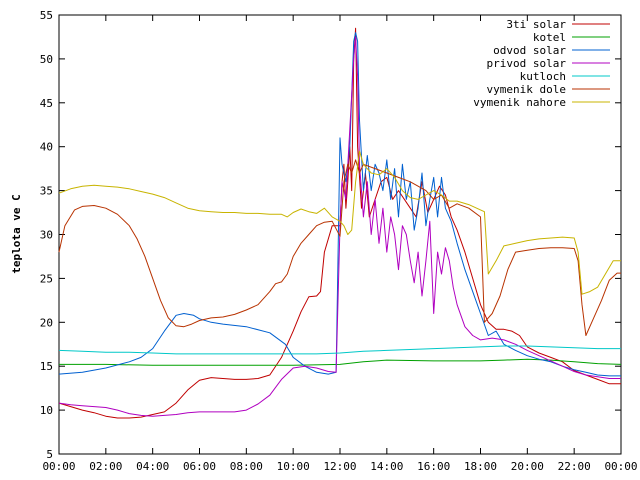 The height and width of the screenshot is (480, 640). I want to click on x-tick-label: 02:00, so click(105, 466).